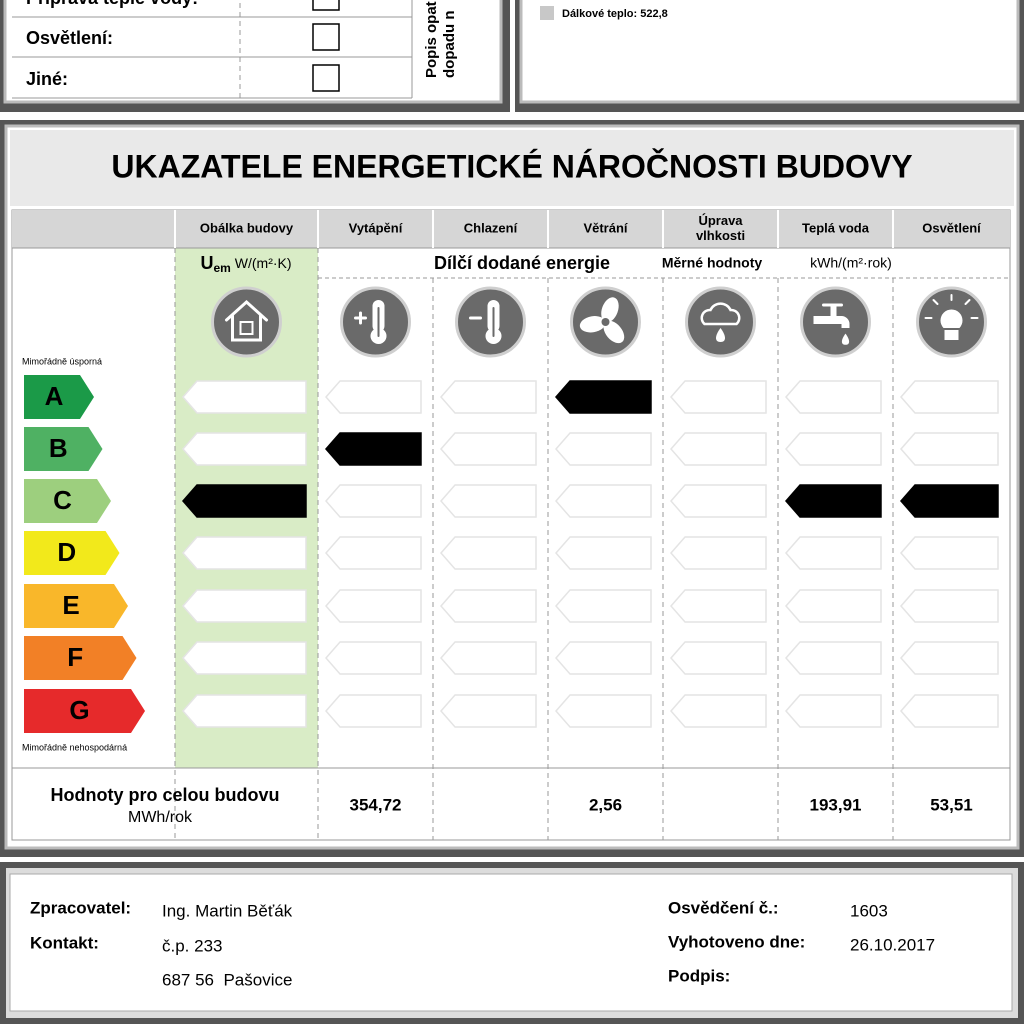 The height and width of the screenshot is (1024, 1024). Describe the element at coordinates (699, 975) in the screenshot. I see `footer-label: Podpis:` at that location.